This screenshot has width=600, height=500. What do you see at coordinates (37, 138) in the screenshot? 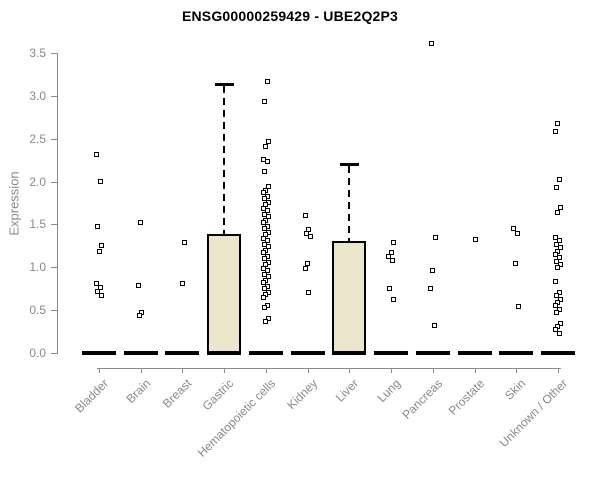
I see `y-tick-label: 2.5` at bounding box center [37, 138].